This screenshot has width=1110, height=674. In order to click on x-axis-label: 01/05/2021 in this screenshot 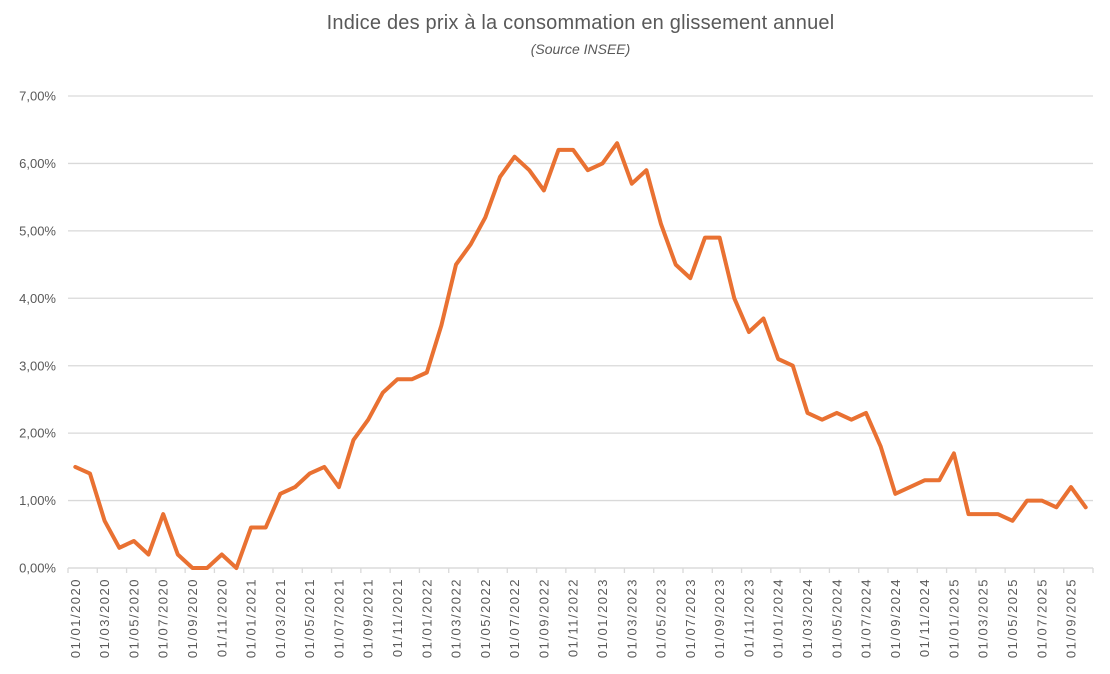, I will do `click(309, 618)`.